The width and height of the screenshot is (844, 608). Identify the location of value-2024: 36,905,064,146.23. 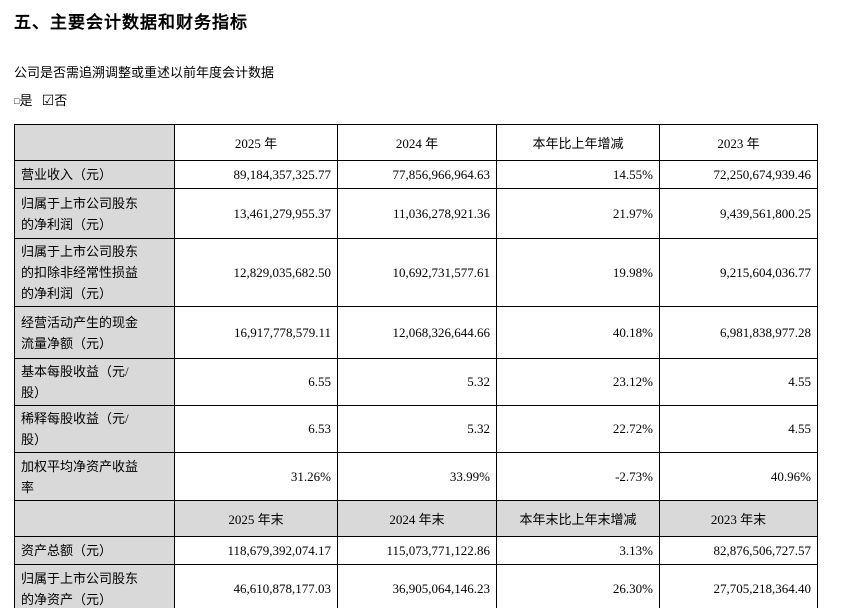
(417, 586).